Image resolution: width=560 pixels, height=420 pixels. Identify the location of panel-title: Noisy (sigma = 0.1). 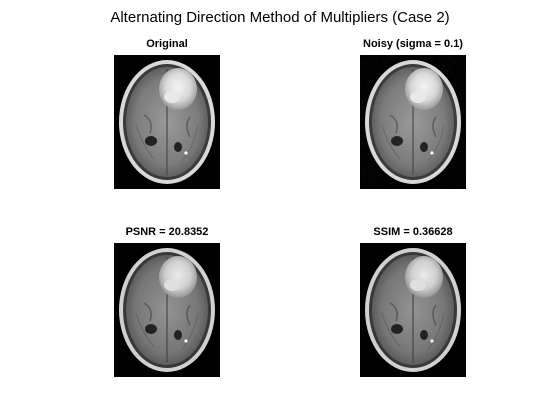
(413, 44).